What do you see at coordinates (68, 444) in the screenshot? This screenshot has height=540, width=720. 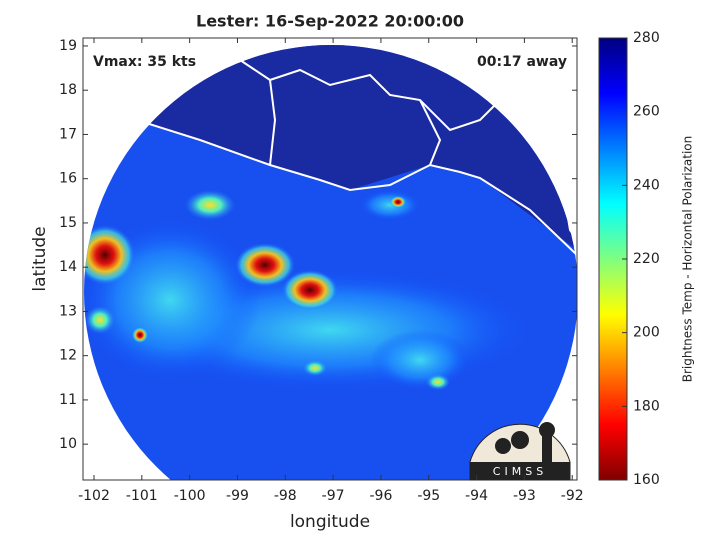 I see `y-tick-label: 10` at bounding box center [68, 444].